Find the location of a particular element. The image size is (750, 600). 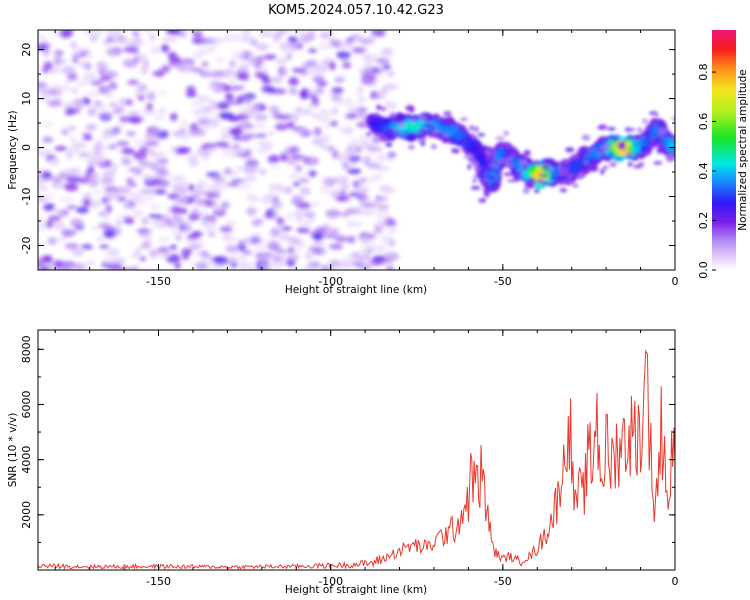

spectrogram-y-tick-label: -20 is located at coordinates (26, 246).